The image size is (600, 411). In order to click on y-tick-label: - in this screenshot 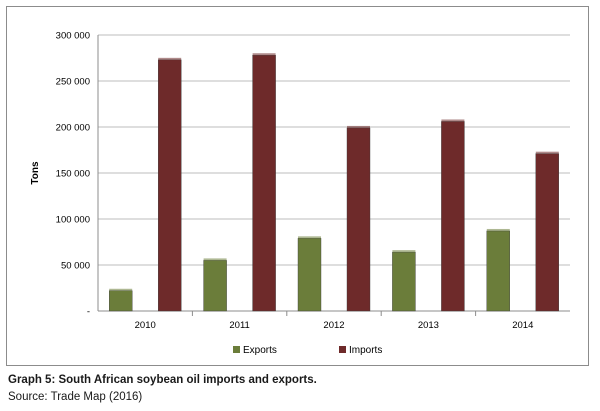, I will do `click(88, 312)`.